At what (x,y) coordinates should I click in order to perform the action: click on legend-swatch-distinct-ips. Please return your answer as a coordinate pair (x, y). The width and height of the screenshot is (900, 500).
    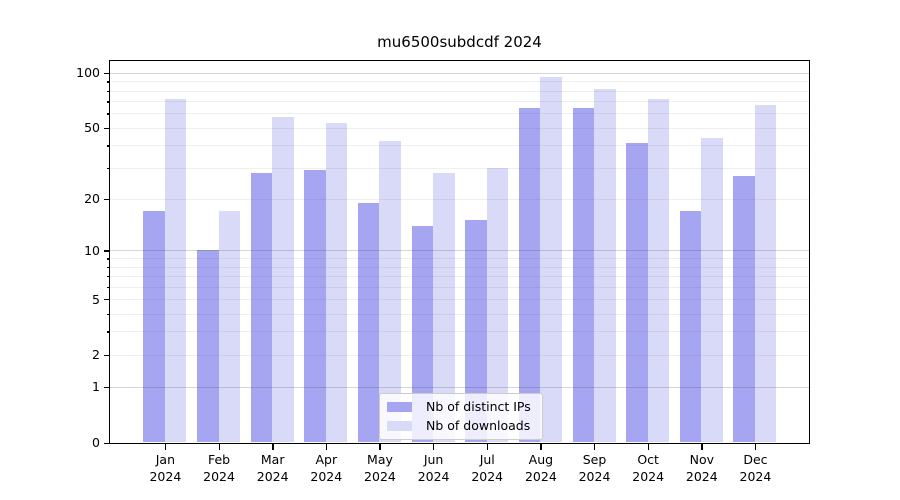
    Looking at the image, I should click on (399, 407).